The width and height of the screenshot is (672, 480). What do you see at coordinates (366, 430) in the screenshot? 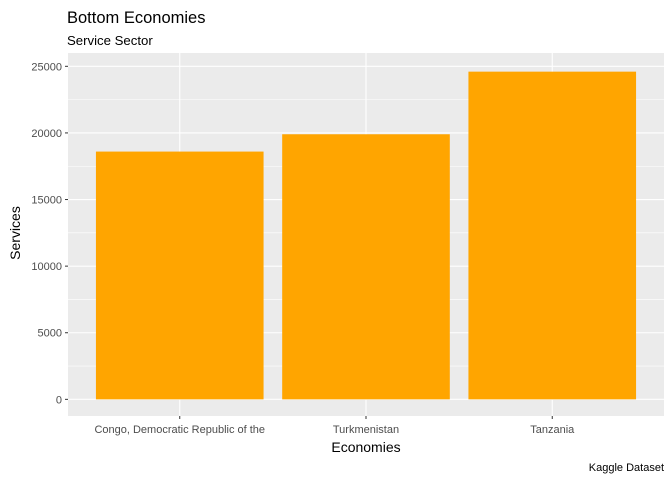
I see `x-tick-label: Turkmenistan` at bounding box center [366, 430].